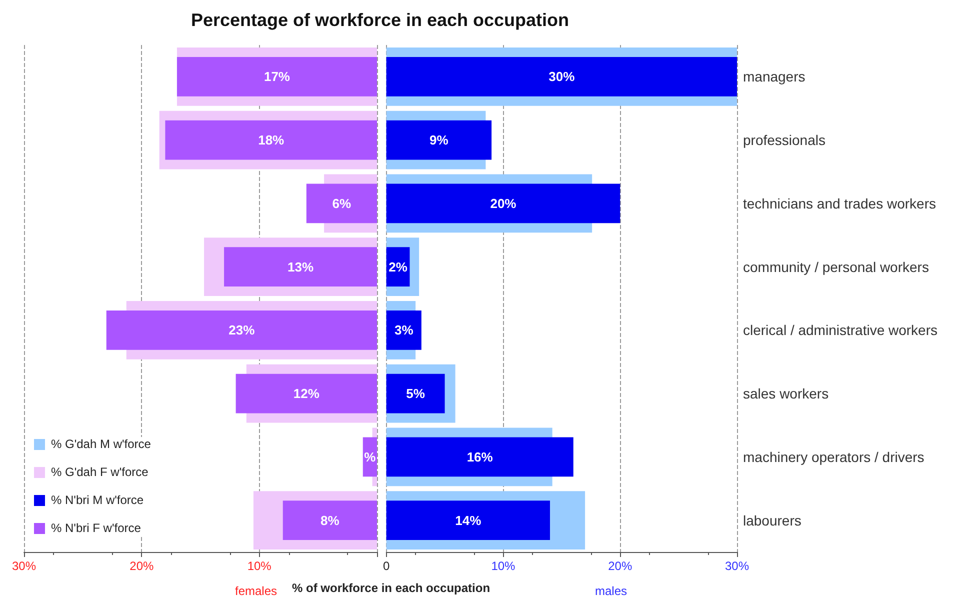 This screenshot has width=959, height=605. I want to click on data-label: 12%, so click(306, 394).